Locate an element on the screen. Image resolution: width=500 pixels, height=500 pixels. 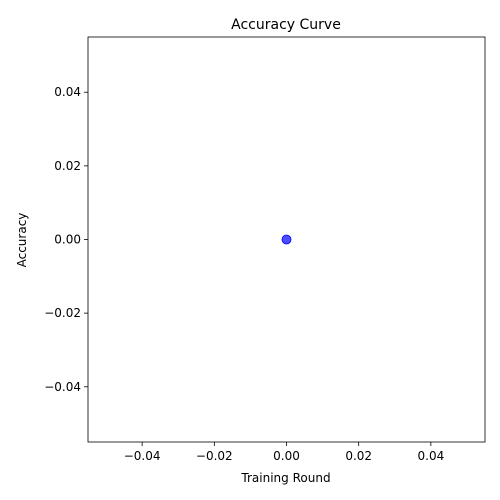
chart-title: Accuracy Curve is located at coordinates (286, 25).